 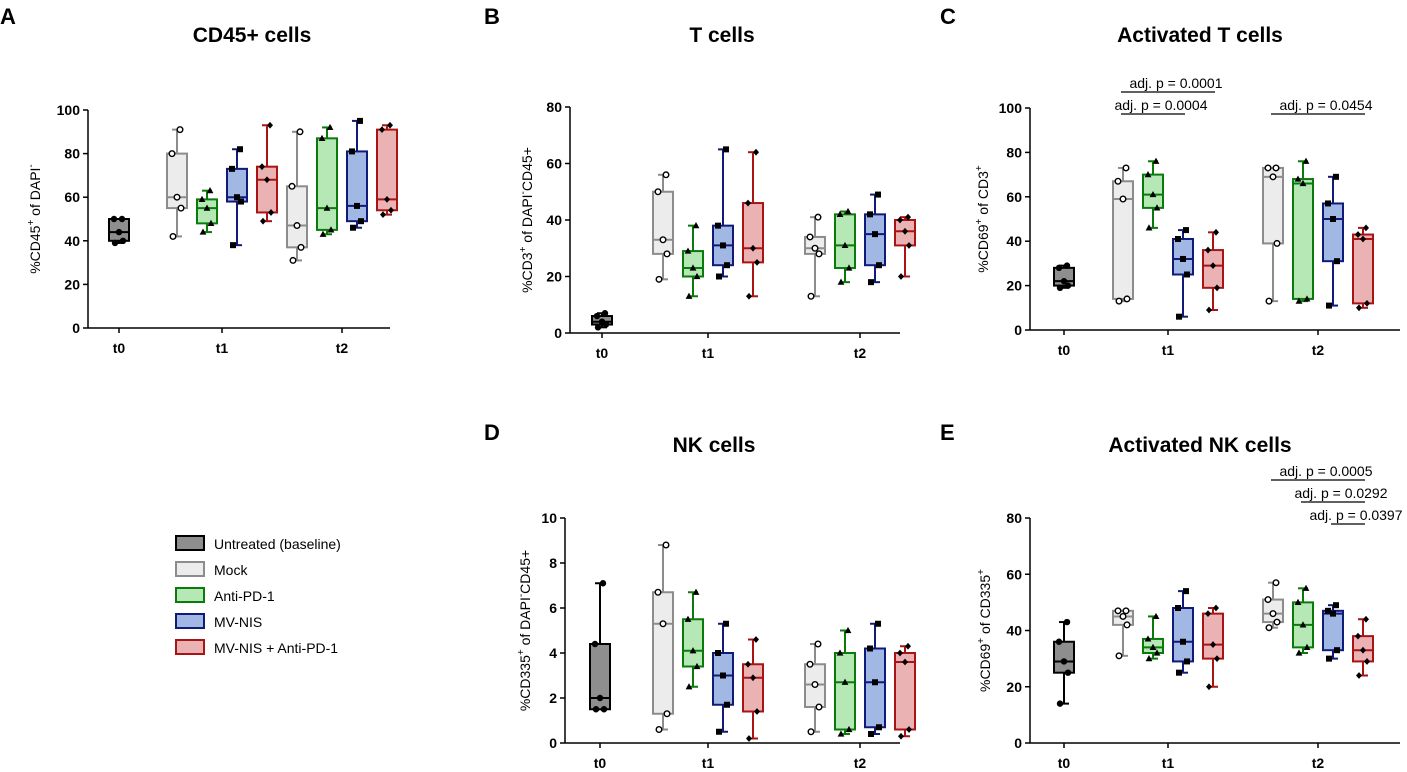 What do you see at coordinates (211, 569) in the screenshot?
I see `legend-item-mock: Mock` at bounding box center [211, 569].